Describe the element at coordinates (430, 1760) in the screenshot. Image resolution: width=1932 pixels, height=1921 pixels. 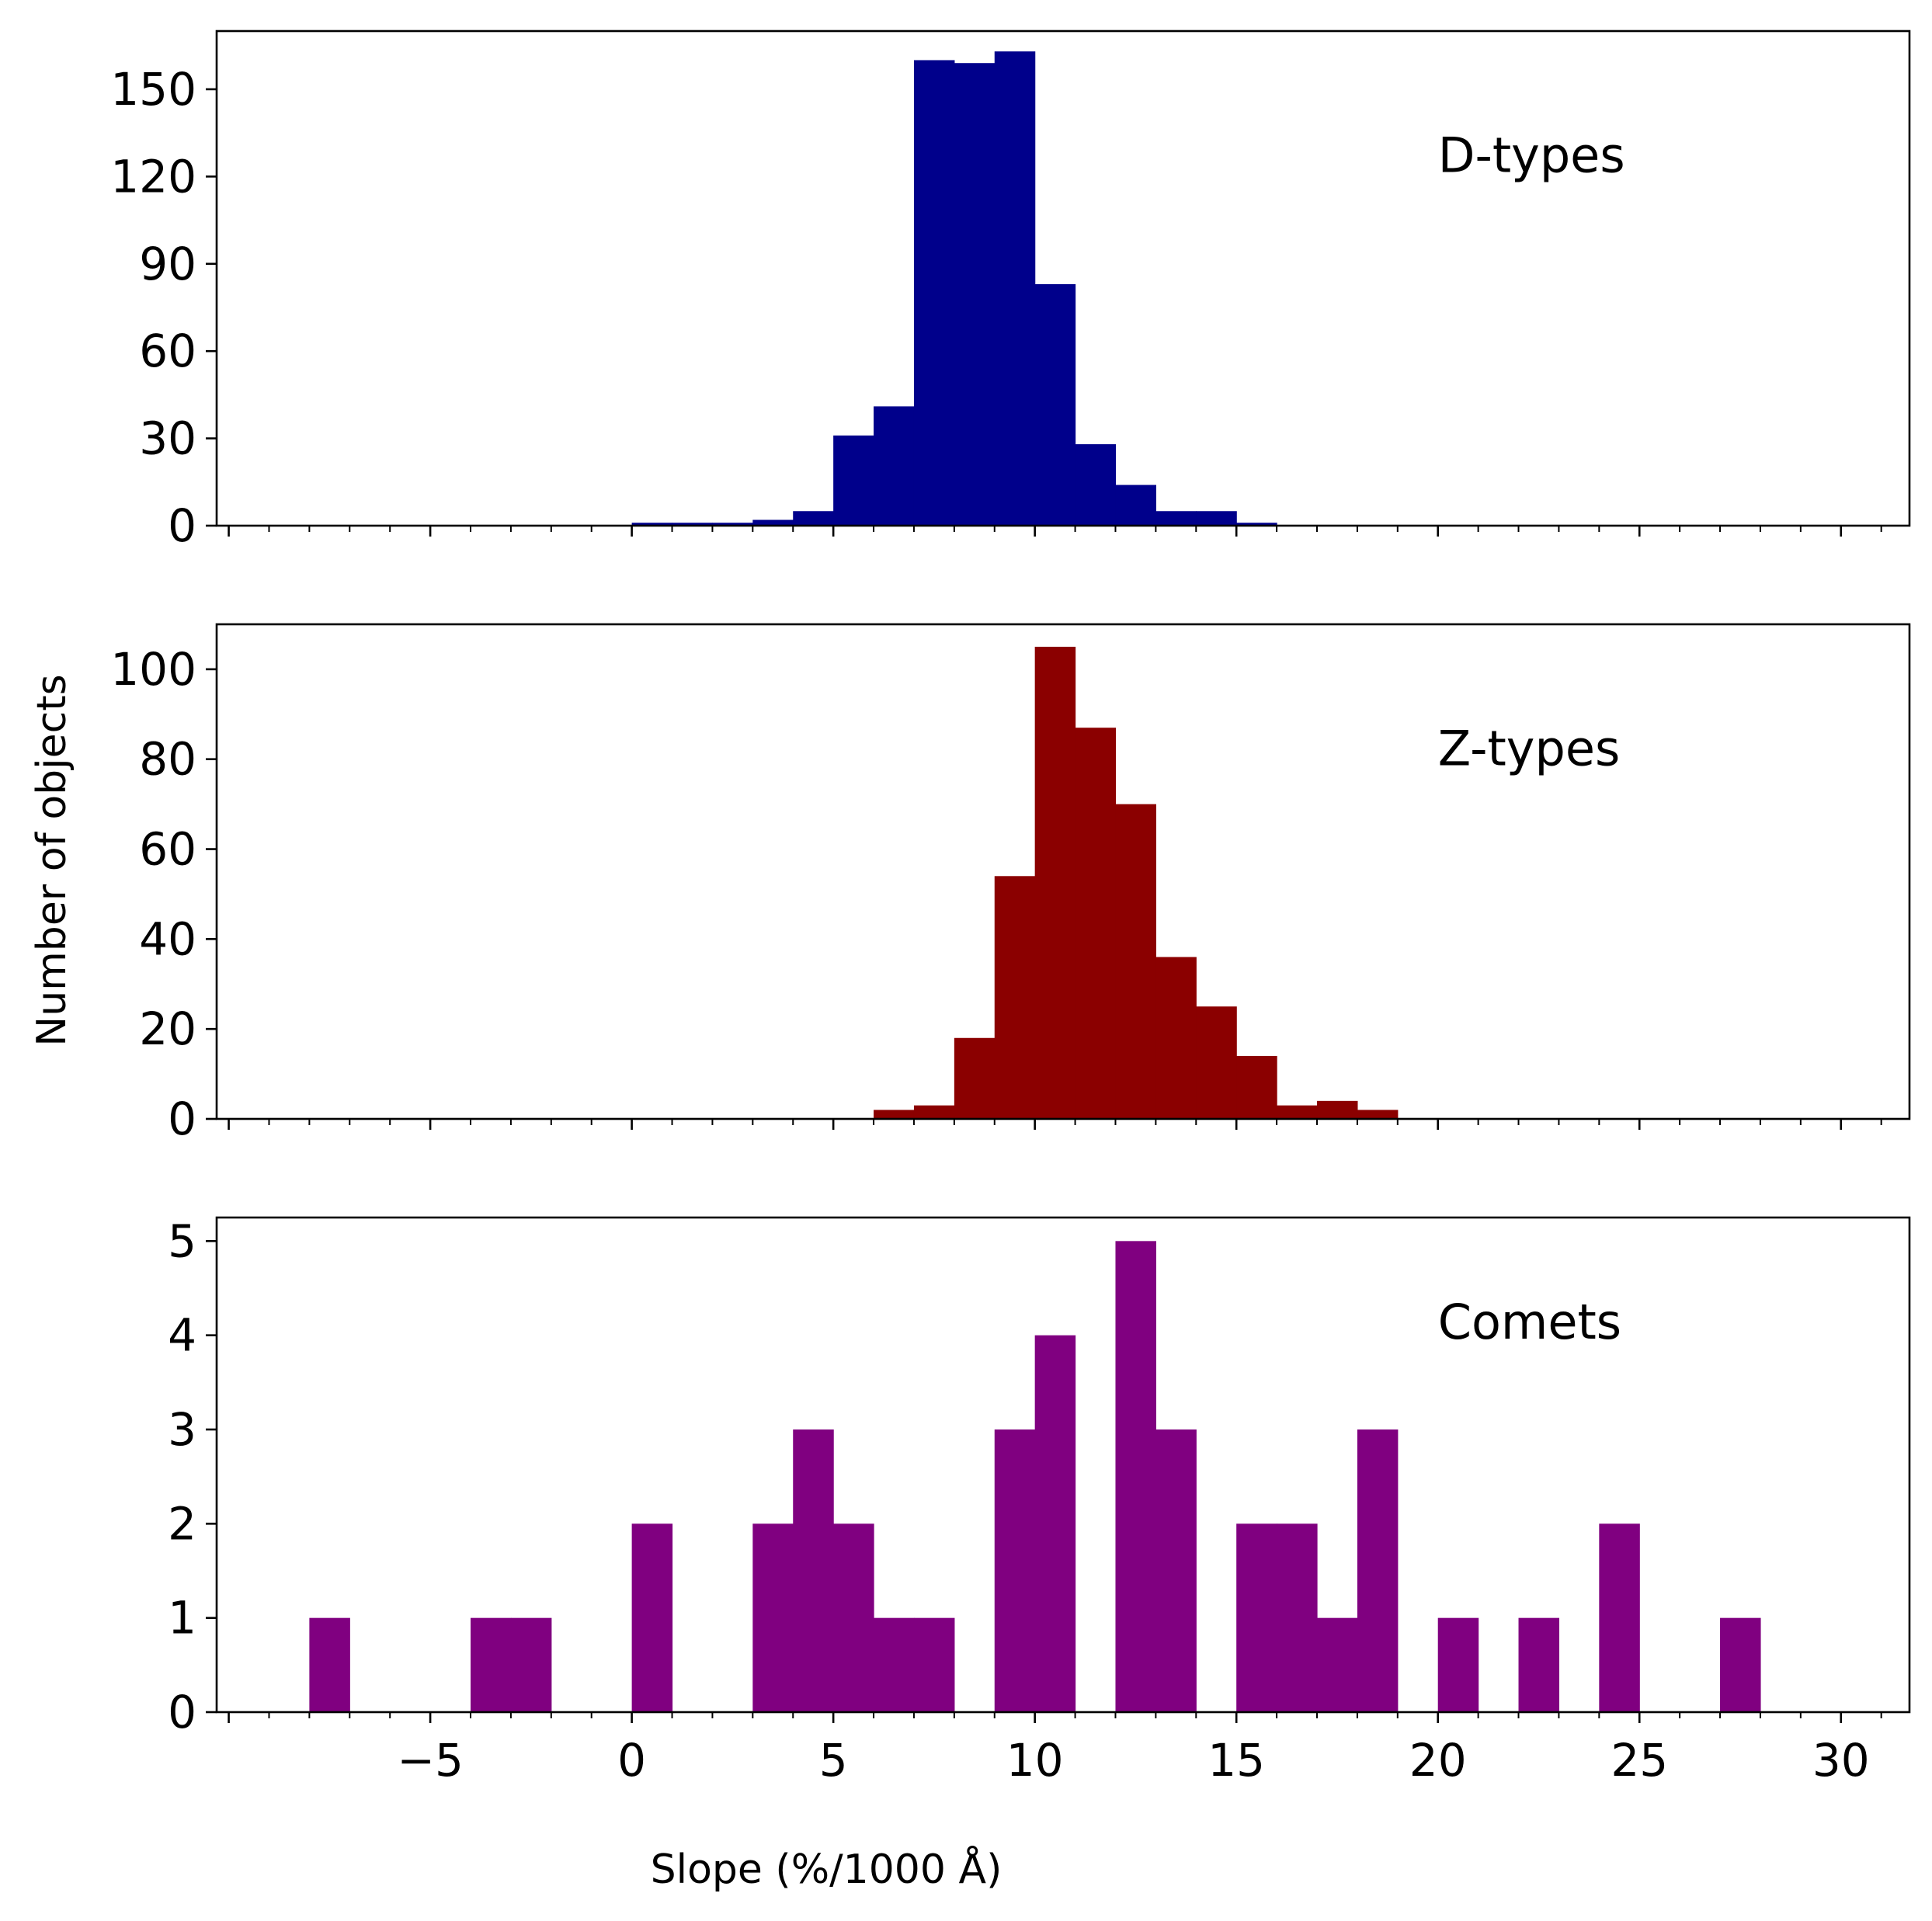
I see `x-tick-label: −5` at that location.